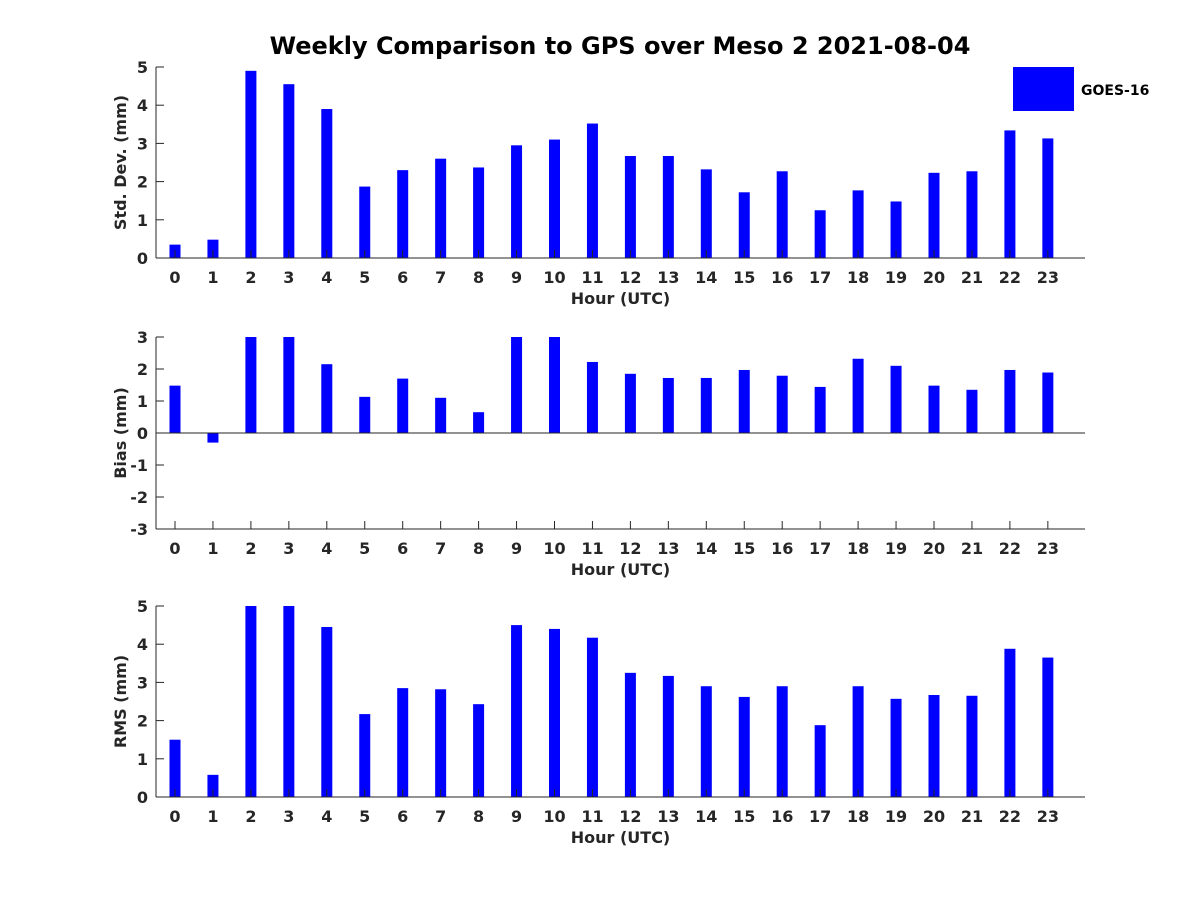 Image resolution: width=1200 pixels, height=905 pixels. I want to click on x-tick-label: 8, so click(478, 548).